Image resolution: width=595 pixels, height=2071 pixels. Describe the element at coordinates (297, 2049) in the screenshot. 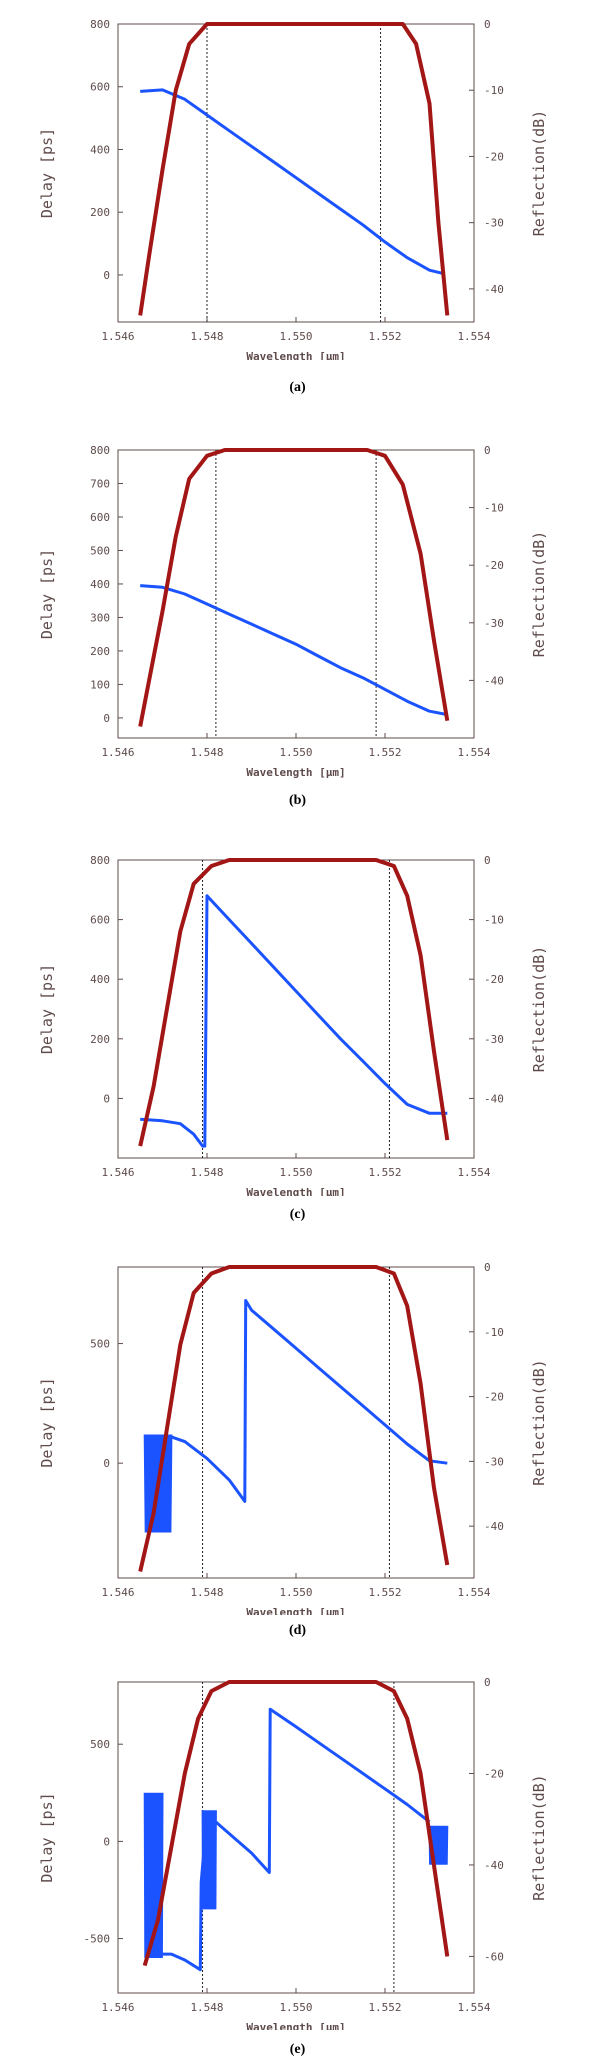

I see `caption-e: (e)` at that location.